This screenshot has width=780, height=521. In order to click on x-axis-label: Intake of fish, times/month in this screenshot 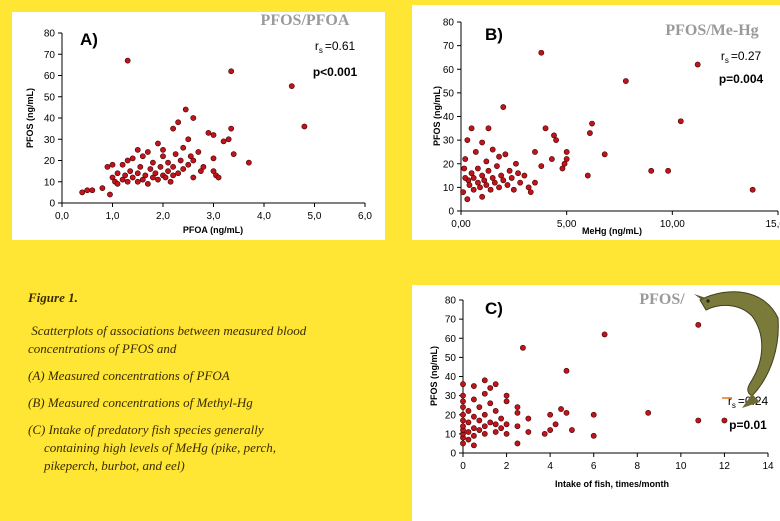, I will do `click(612, 484)`.